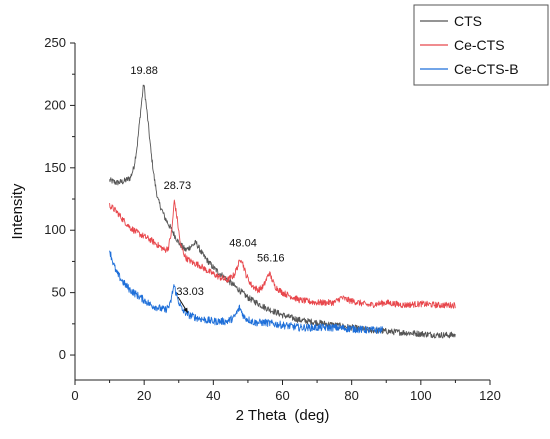 This screenshot has height=439, width=550. Describe the element at coordinates (55, 42) in the screenshot. I see `y-tick-label: 250` at that location.